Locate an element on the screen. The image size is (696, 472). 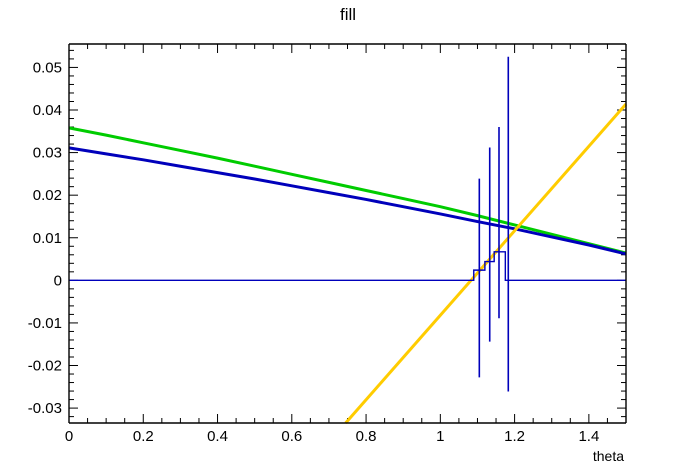
y-tick-label: -0.02 is located at coordinates (45, 366).